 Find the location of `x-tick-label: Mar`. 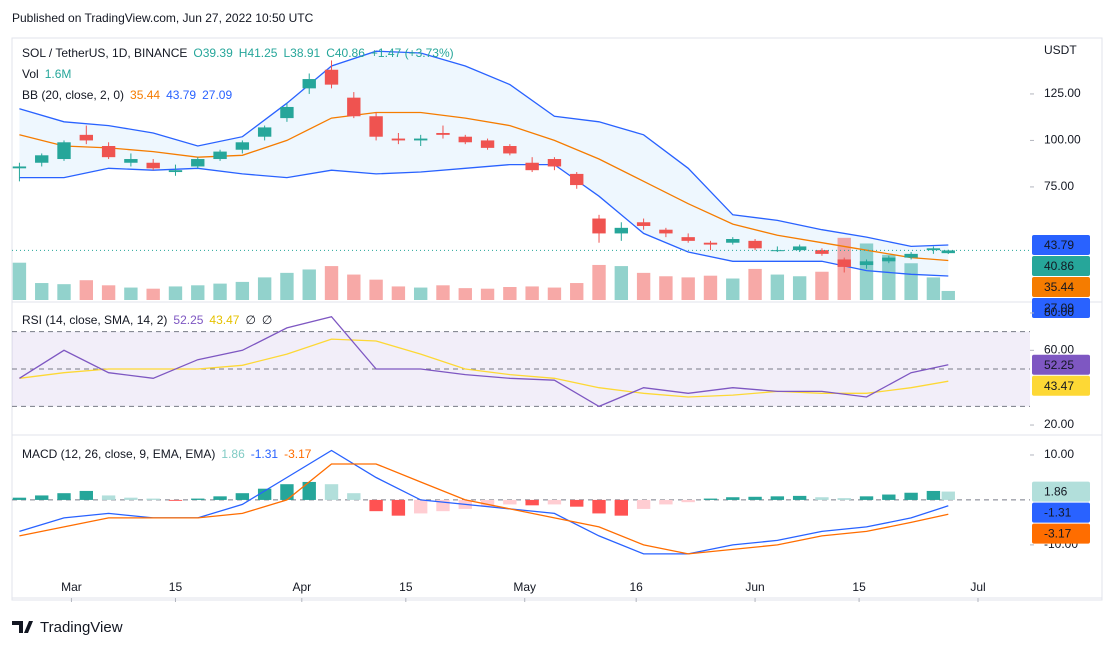

x-tick-label: Mar is located at coordinates (71, 587).